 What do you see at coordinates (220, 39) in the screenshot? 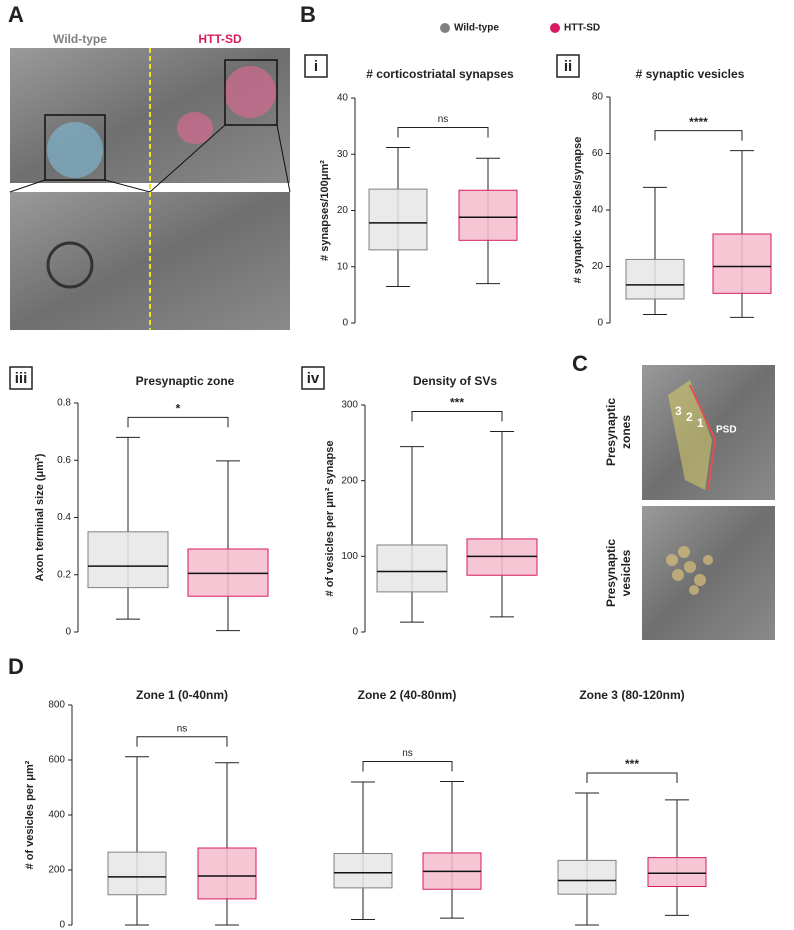
I see `image-label: HTT-SD` at bounding box center [220, 39].